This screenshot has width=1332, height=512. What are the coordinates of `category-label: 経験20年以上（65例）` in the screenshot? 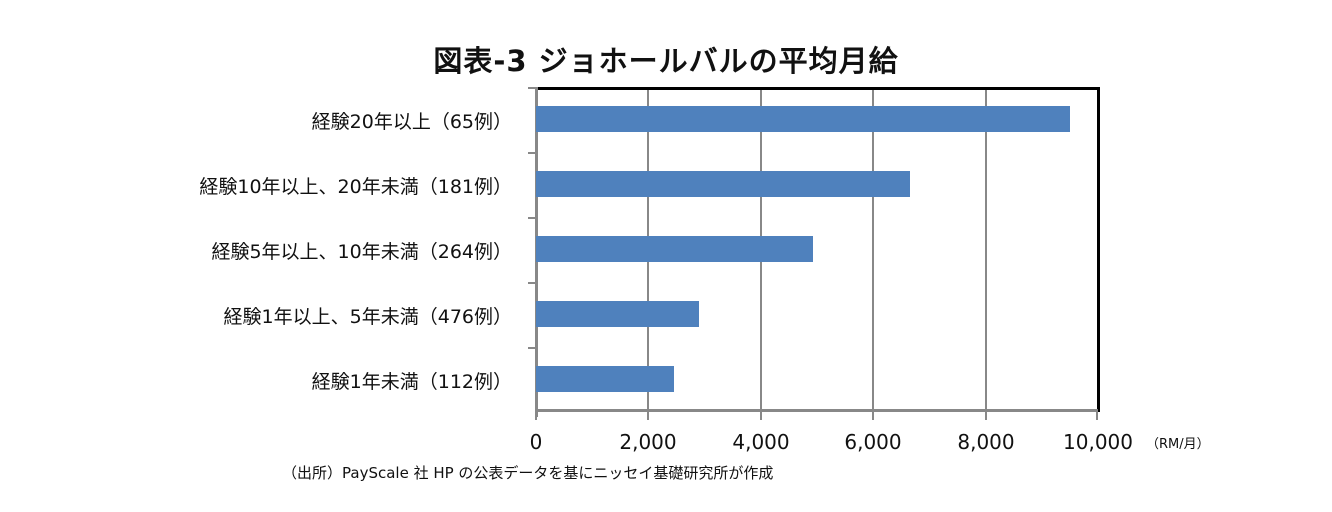 It's located at (411, 122).